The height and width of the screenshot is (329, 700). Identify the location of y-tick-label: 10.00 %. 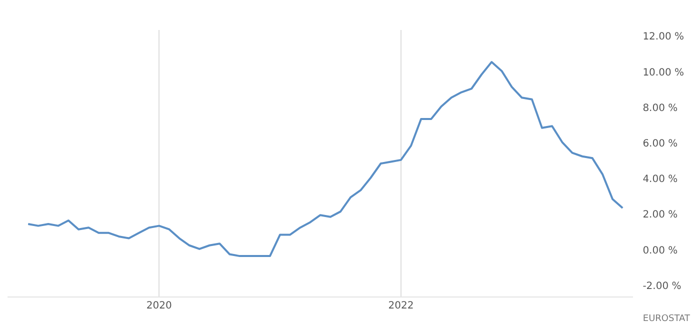
(663, 72).